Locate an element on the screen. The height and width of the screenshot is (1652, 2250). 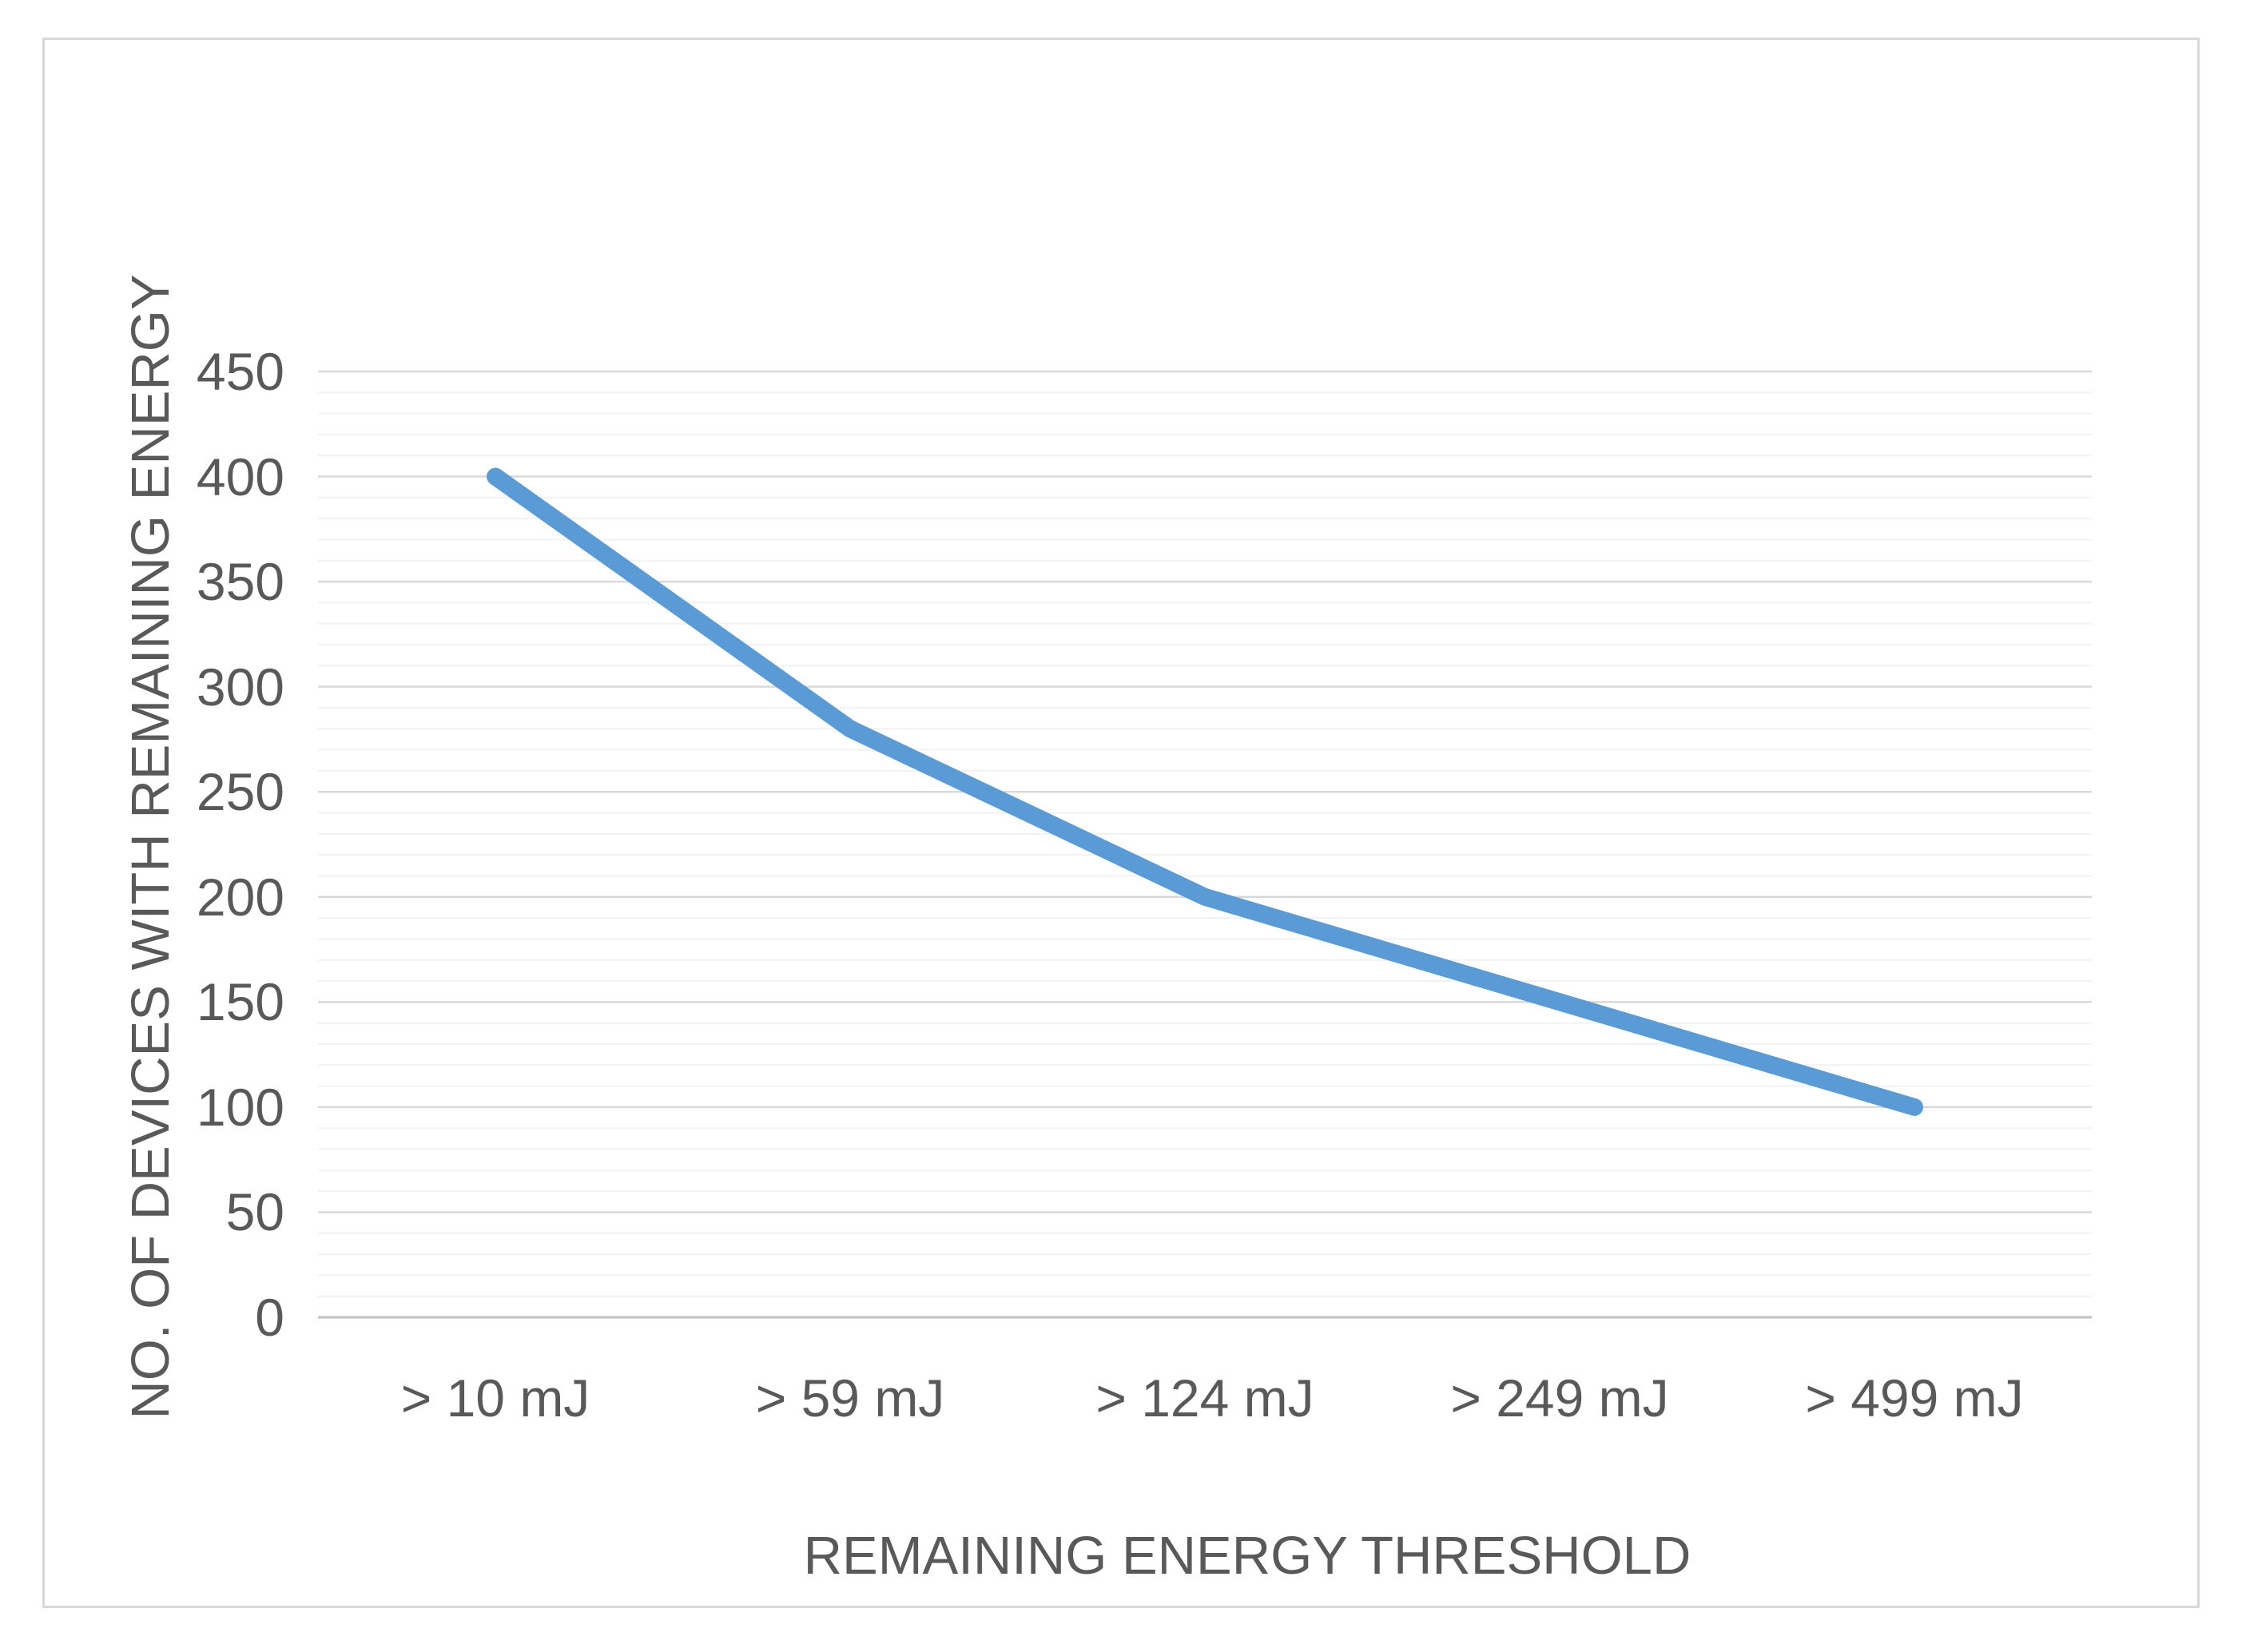
y-tick-label: 50 is located at coordinates (254, 1212).